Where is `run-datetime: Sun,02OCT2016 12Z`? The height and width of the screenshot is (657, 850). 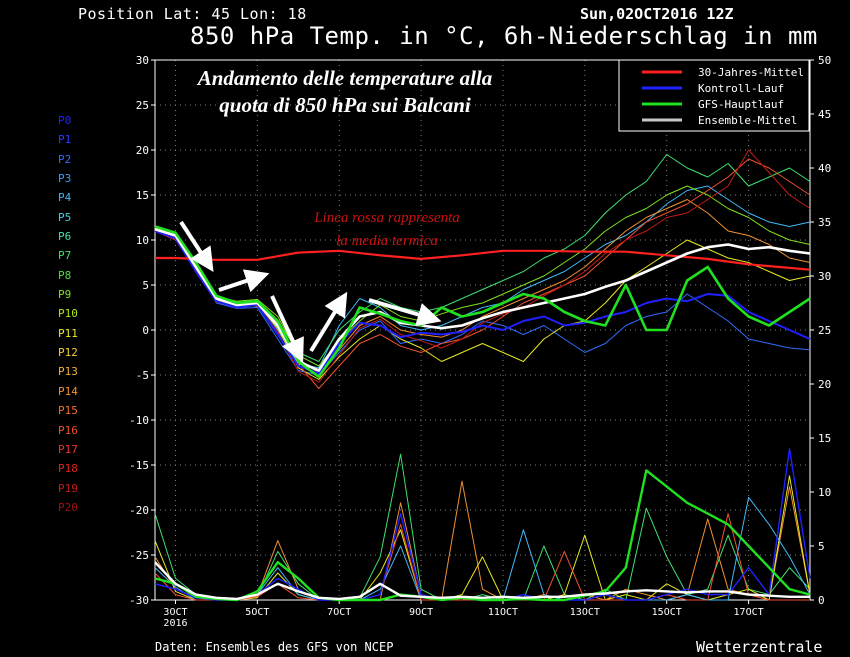
run-datetime: Sun,02OCT2016 12Z is located at coordinates (657, 14).